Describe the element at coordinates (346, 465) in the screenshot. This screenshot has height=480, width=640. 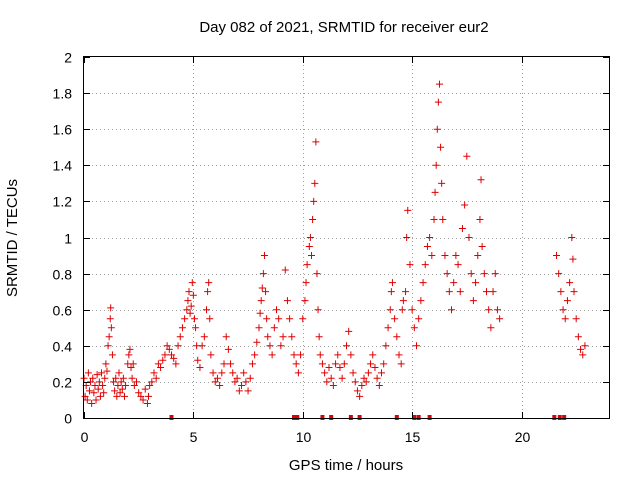
I see `x-axis-title: GPS time / hours` at that location.